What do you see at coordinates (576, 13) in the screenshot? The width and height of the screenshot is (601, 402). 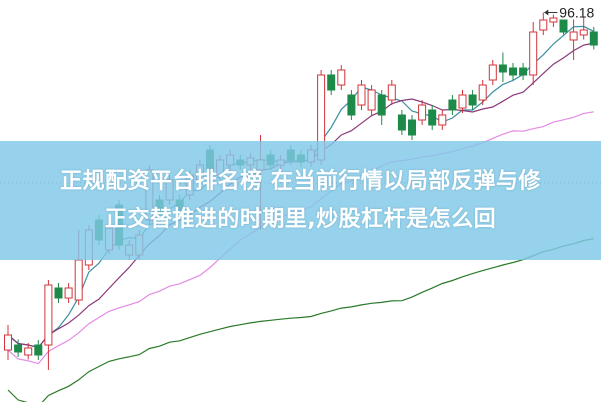 I see `max-price-label: 96.18` at bounding box center [576, 13].